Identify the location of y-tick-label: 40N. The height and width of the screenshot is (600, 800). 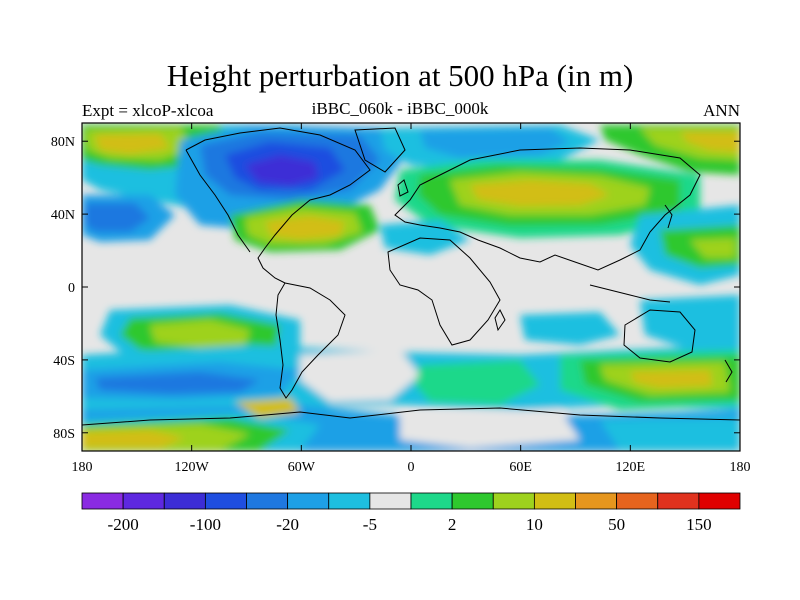
(63, 215).